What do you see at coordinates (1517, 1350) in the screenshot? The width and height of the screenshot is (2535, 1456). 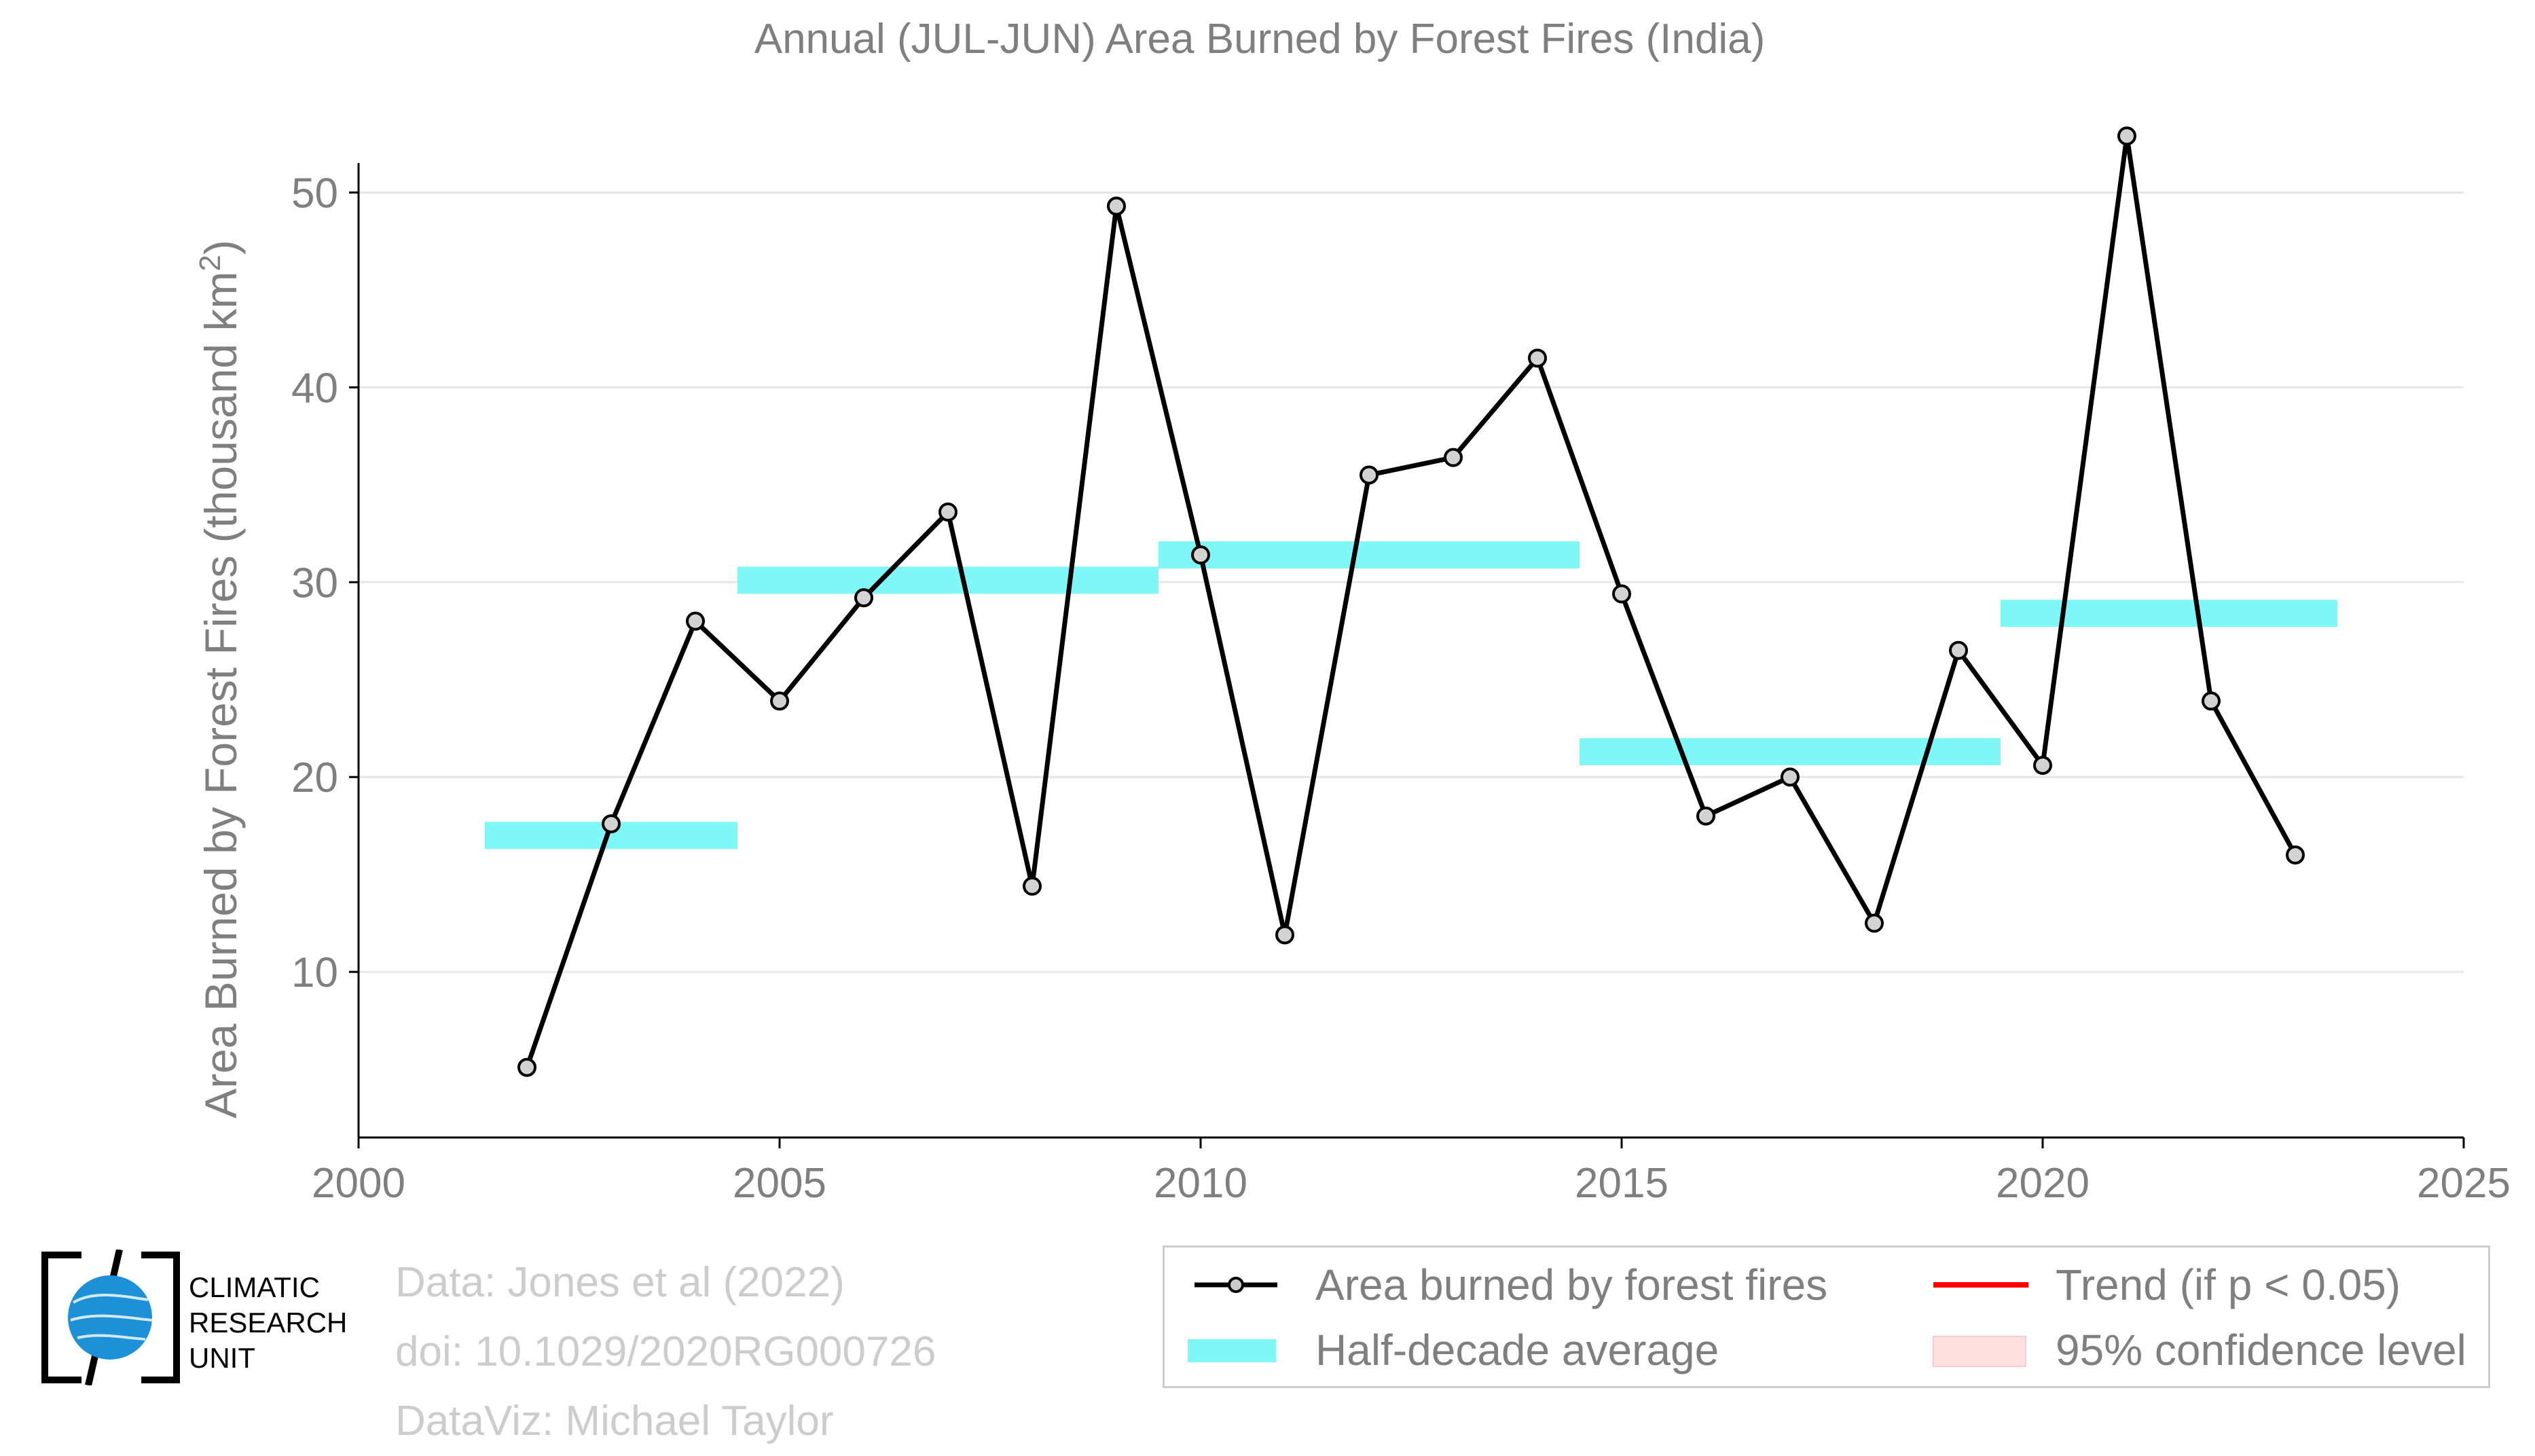 I see `legend-label-half-decade: Half-decade average` at bounding box center [1517, 1350].